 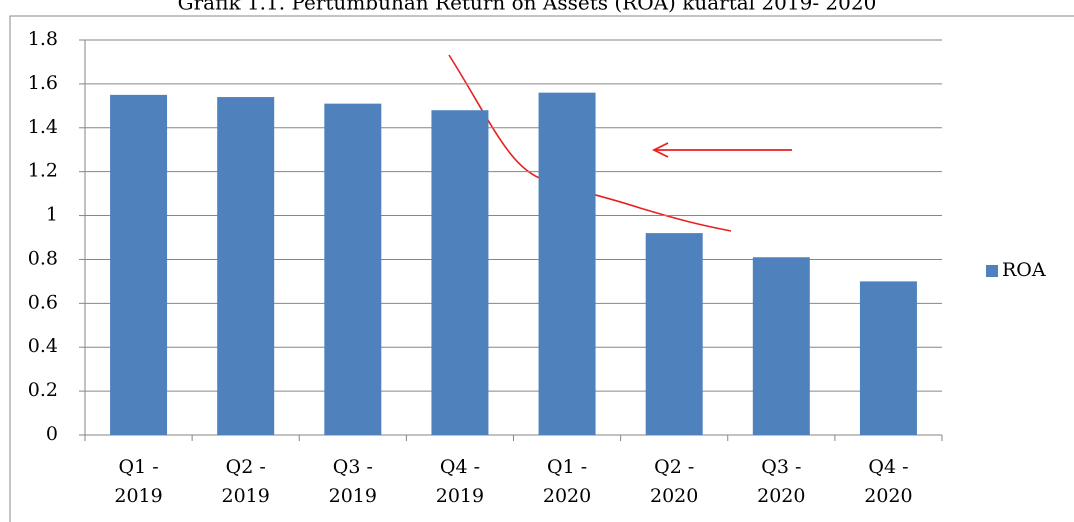 What do you see at coordinates (1024, 270) in the screenshot?
I see `legend-label: ROA` at bounding box center [1024, 270].